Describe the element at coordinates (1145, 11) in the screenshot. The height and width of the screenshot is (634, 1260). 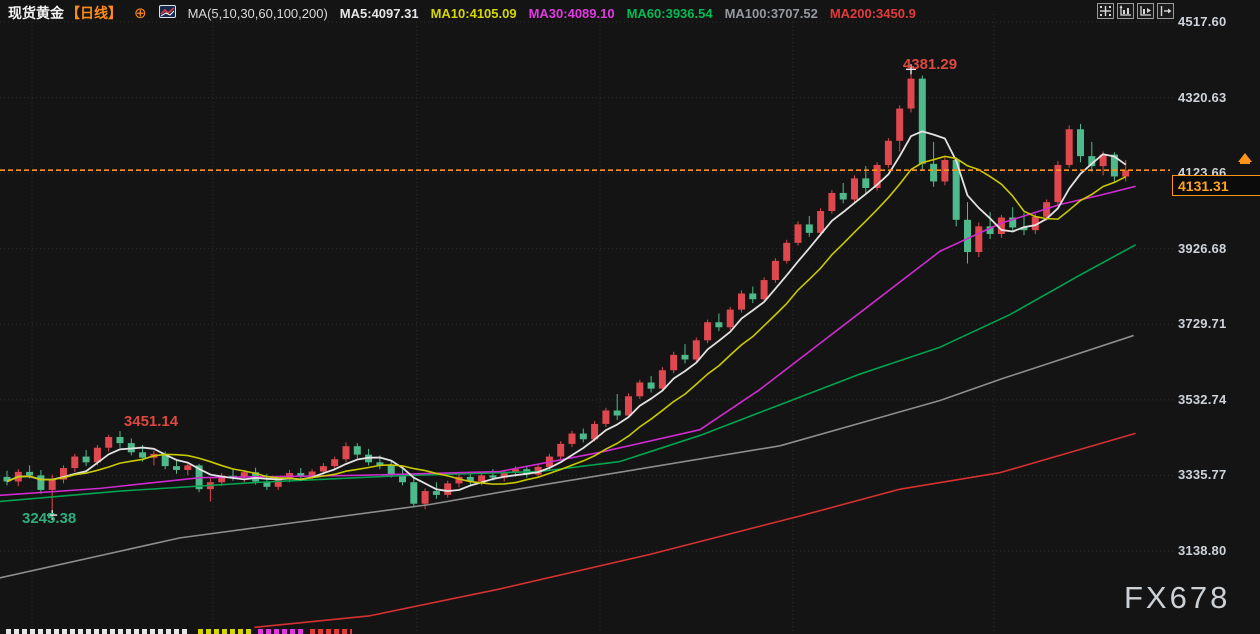
I see `chart-playback-tool-button` at that location.